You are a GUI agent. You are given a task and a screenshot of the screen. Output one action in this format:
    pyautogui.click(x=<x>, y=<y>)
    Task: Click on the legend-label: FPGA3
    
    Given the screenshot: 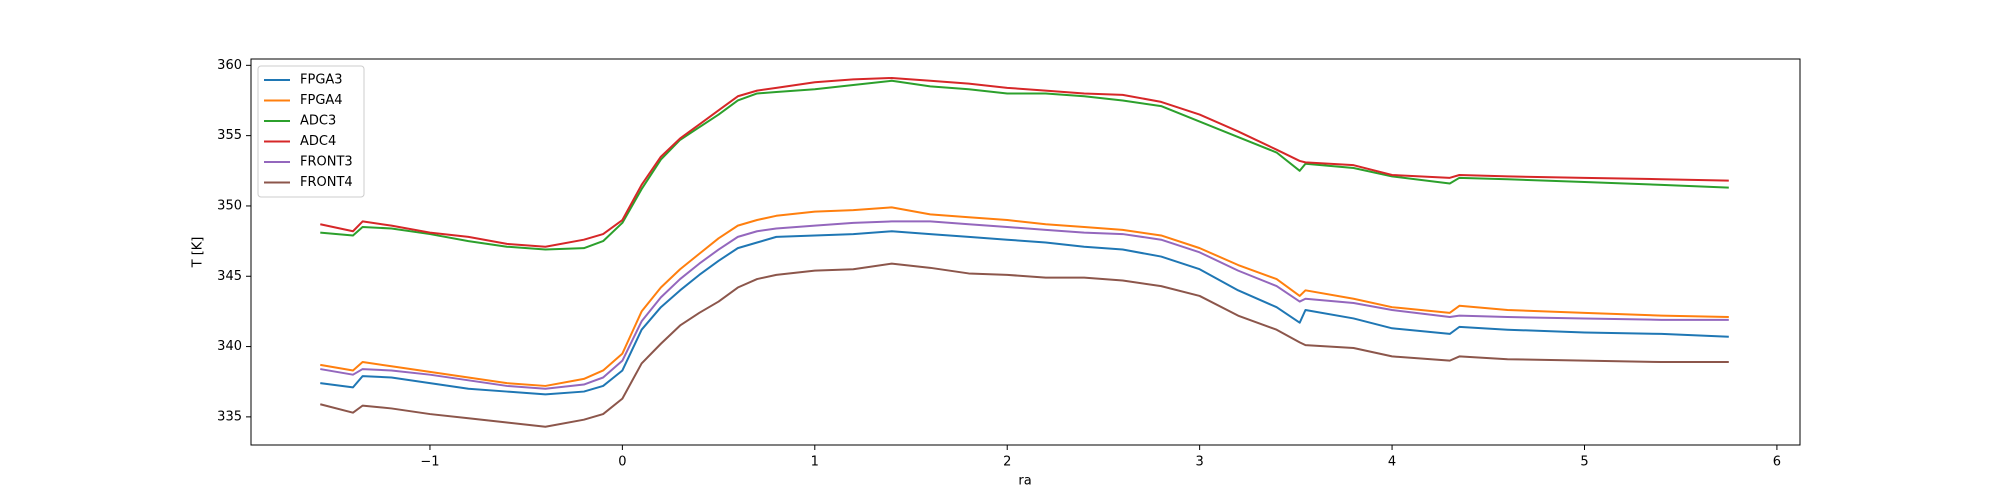 What is the action you would take?
    pyautogui.click(x=321, y=80)
    